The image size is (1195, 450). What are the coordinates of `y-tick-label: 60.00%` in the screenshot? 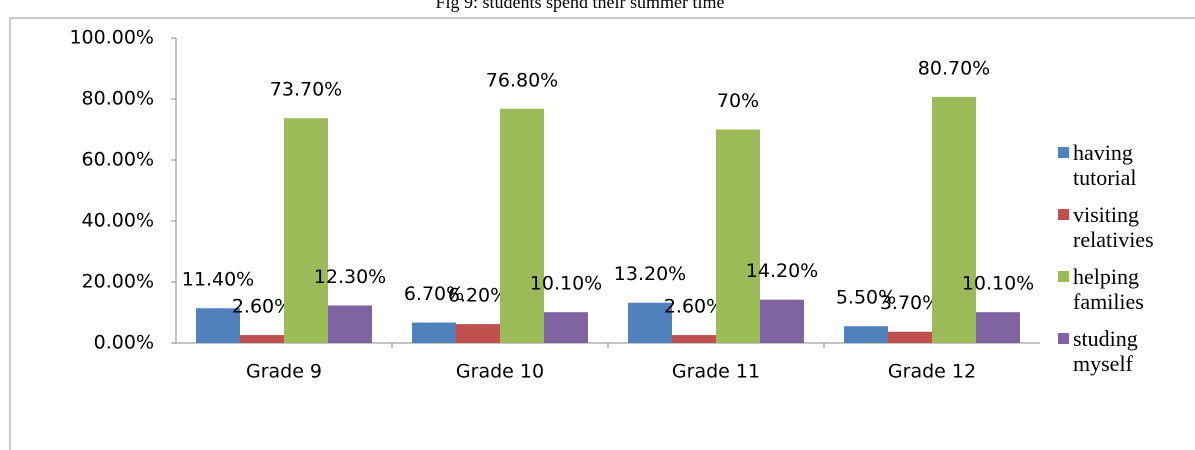 It's located at (118, 160).